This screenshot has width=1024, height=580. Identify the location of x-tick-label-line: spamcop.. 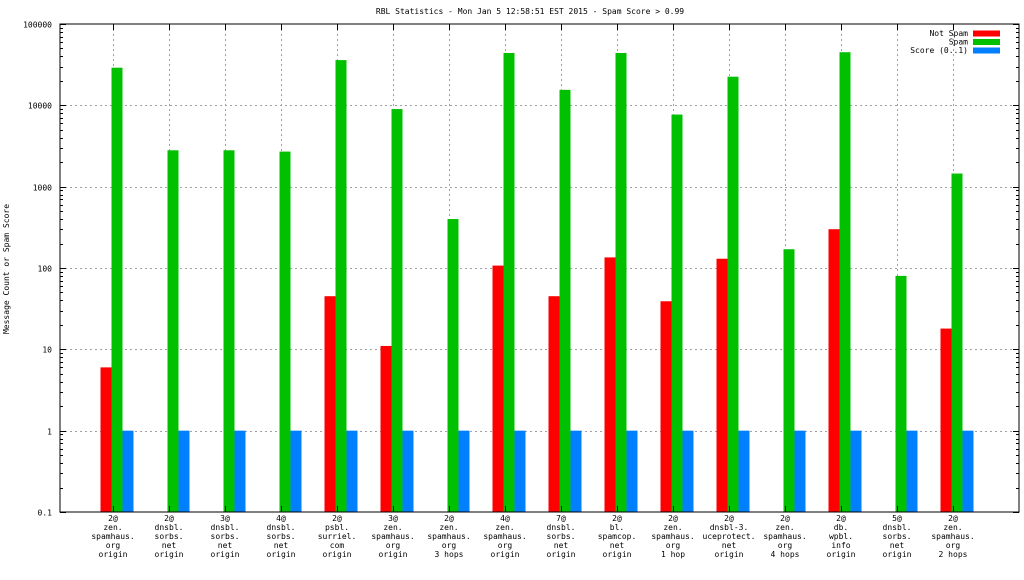
(617, 536).